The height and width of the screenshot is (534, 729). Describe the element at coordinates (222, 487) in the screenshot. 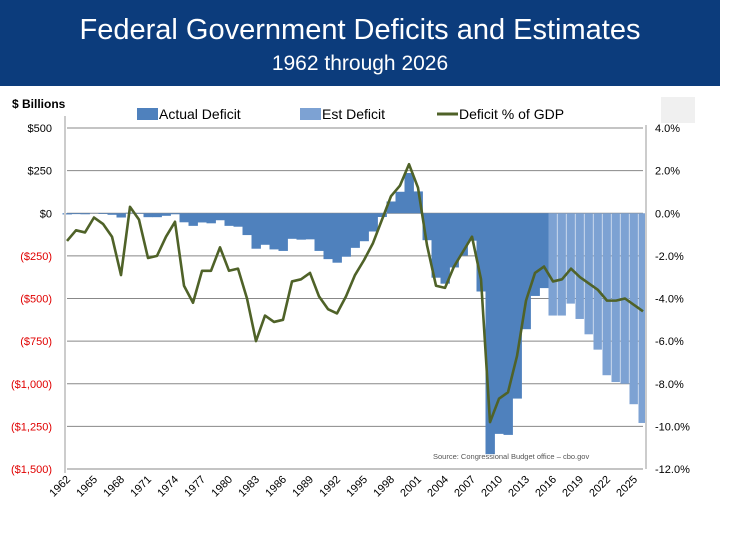

I see `x-tick-label: 1980` at that location.